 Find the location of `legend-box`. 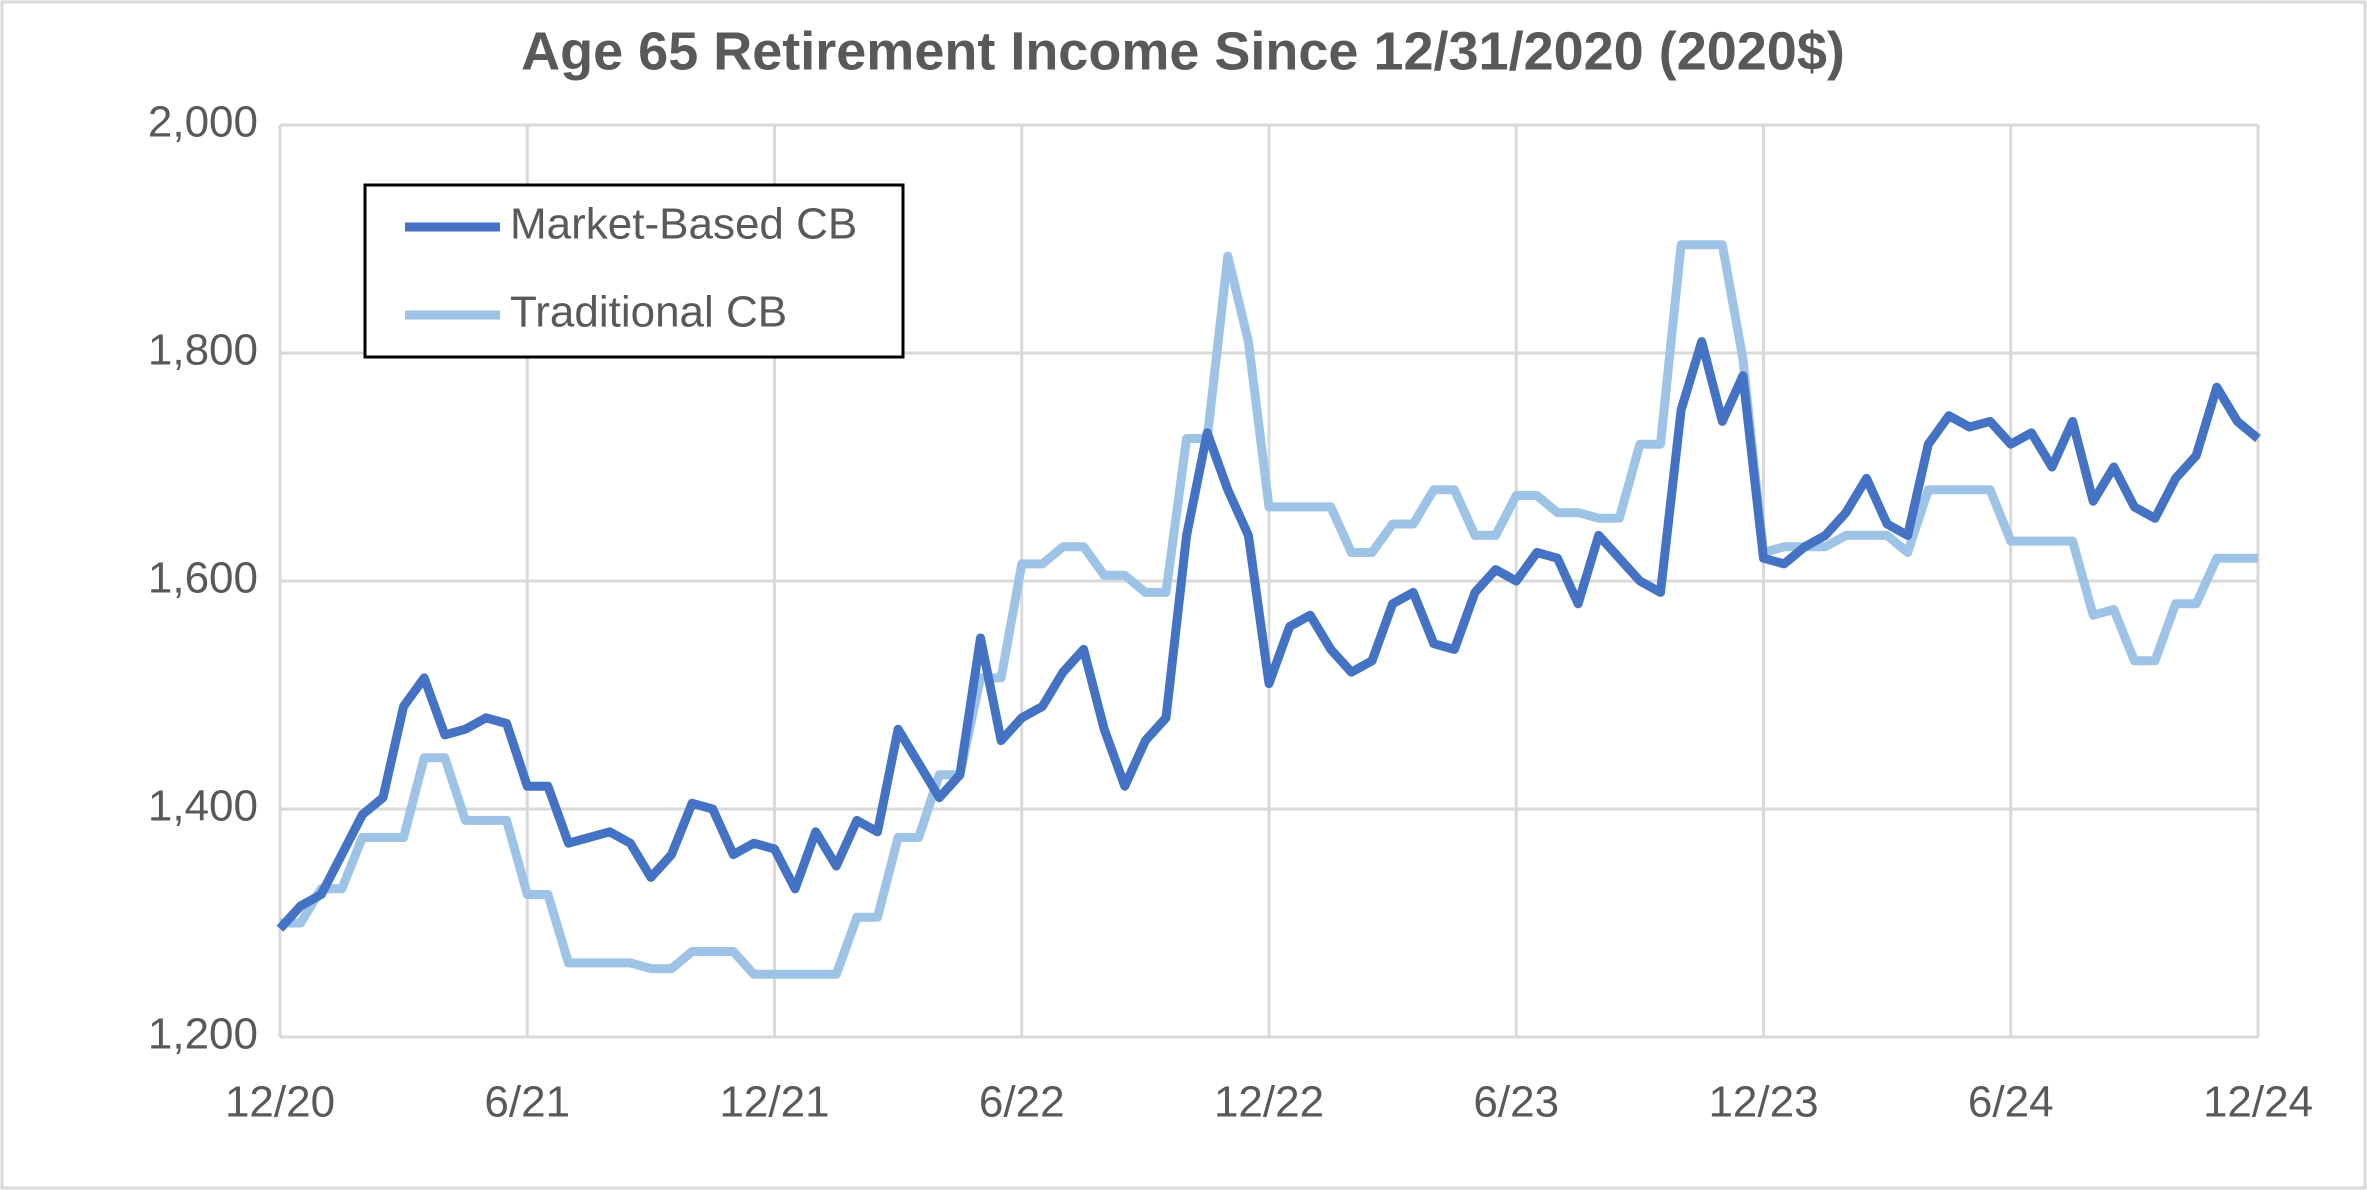

legend-box is located at coordinates (634, 271).